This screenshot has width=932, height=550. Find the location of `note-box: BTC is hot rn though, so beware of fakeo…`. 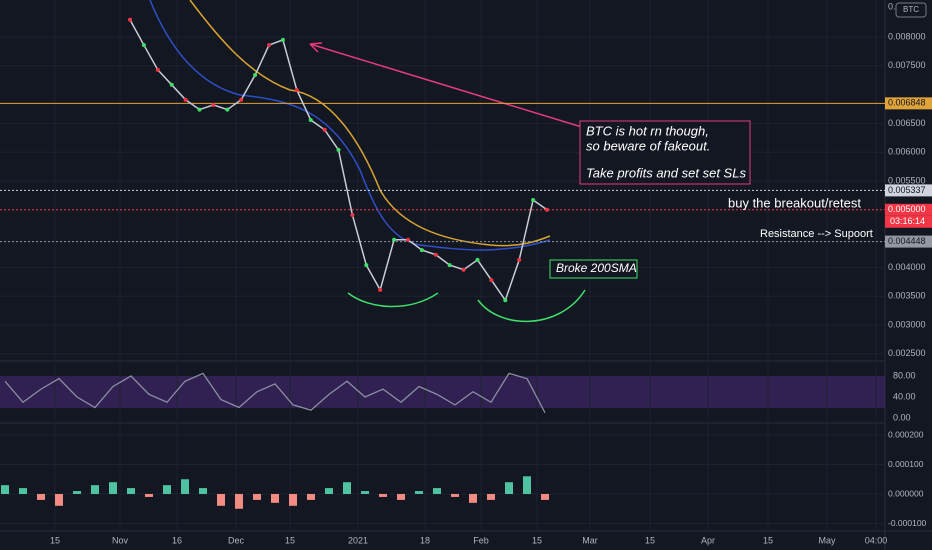

note-box: BTC is hot rn though, so beware of fakeo… is located at coordinates (665, 152).